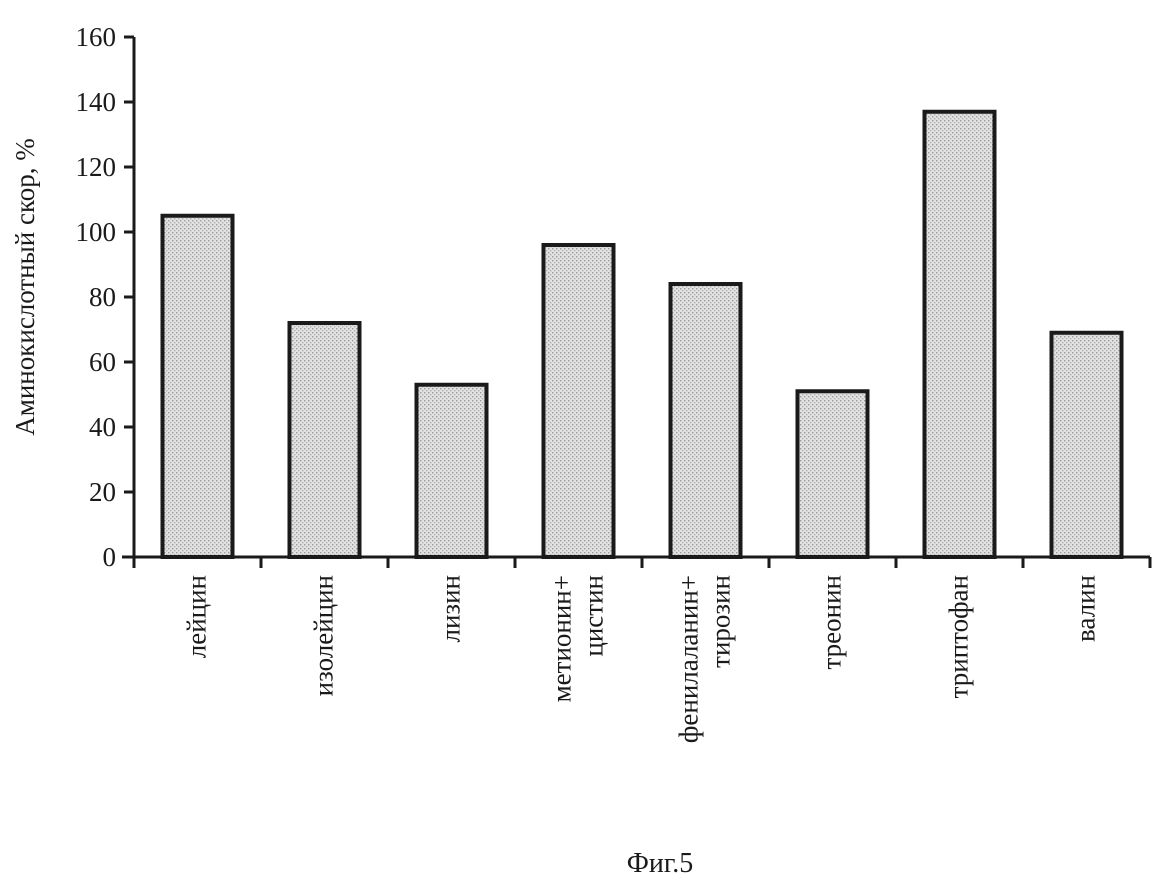 The image size is (1173, 886). I want to click on x-category-label: валин, so click(1086, 608).